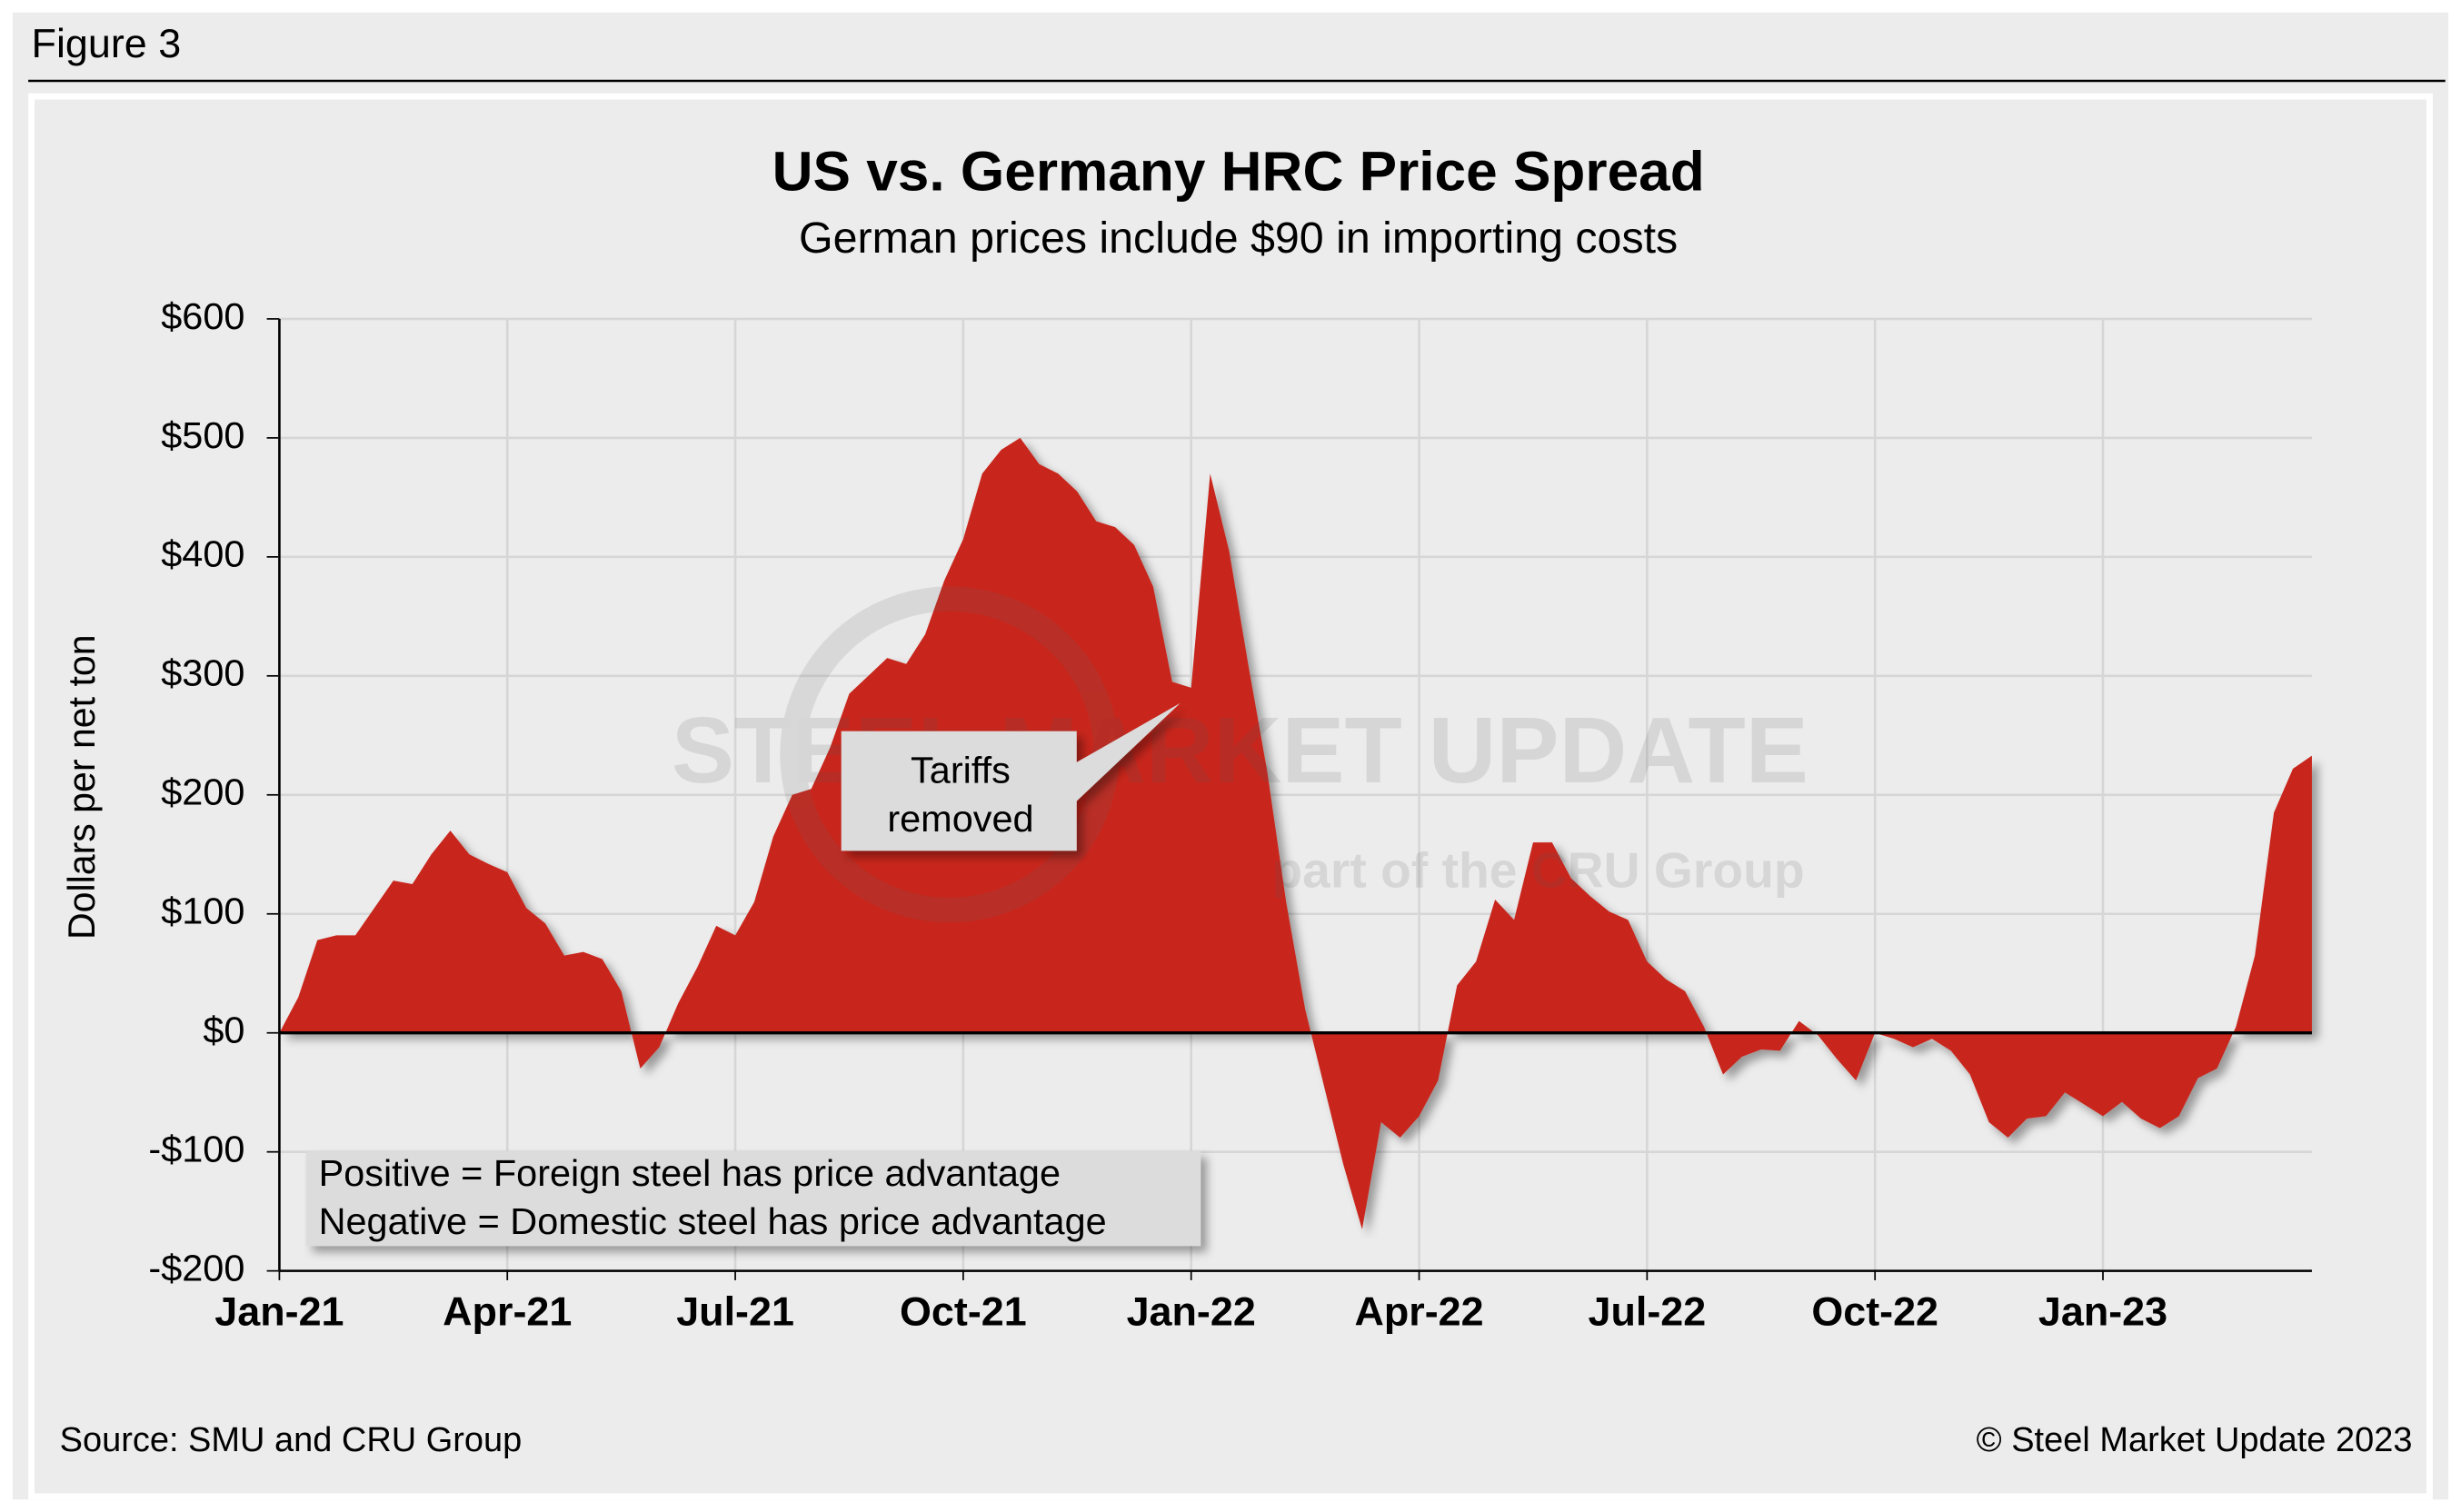  Describe the element at coordinates (963, 1312) in the screenshot. I see `x-tick-label: Oct-21` at that location.